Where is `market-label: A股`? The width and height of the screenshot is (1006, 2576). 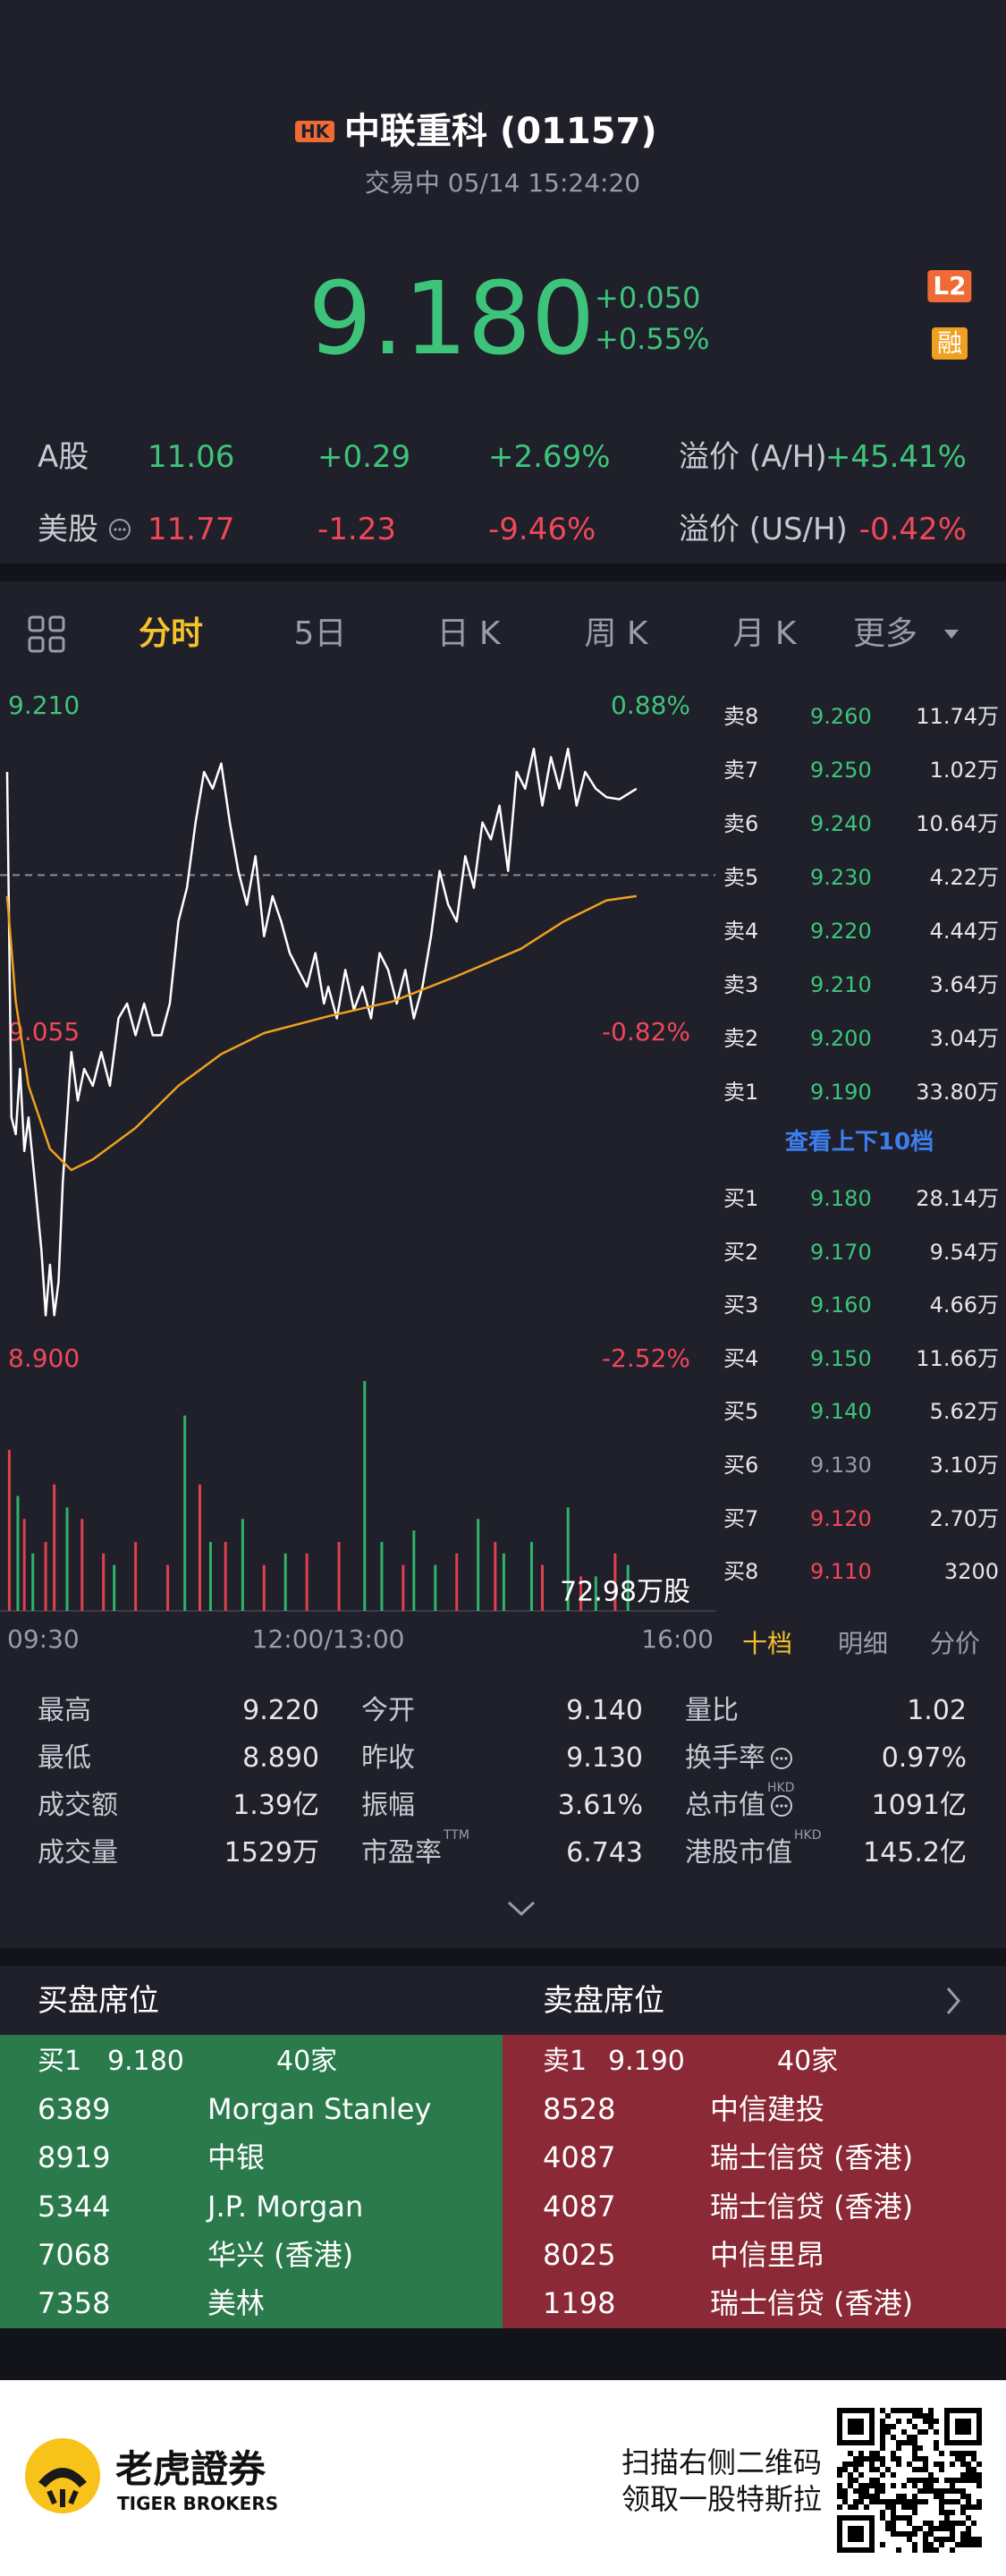
market-label: A股 is located at coordinates (64, 457).